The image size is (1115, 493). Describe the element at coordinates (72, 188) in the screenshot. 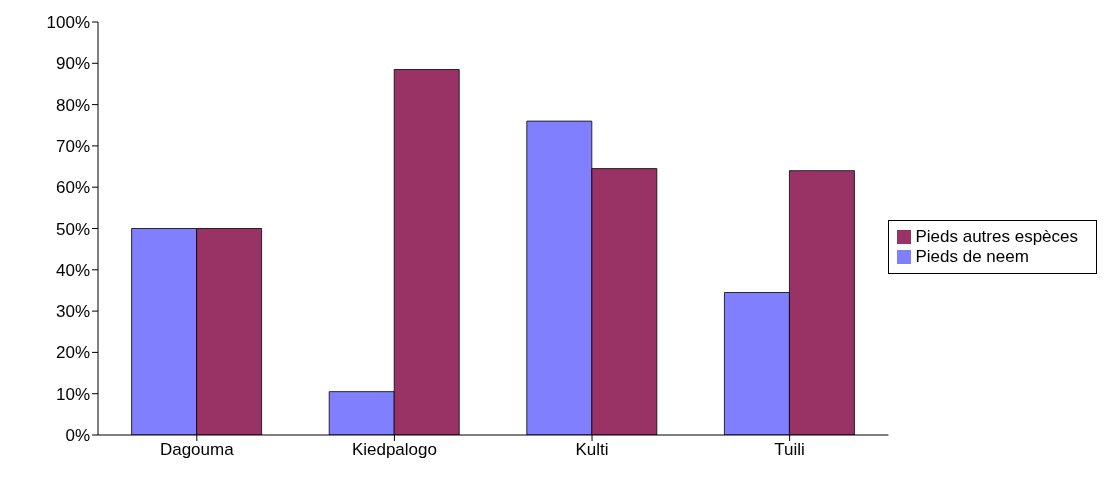

I see `y-tick-label: 60%` at that location.